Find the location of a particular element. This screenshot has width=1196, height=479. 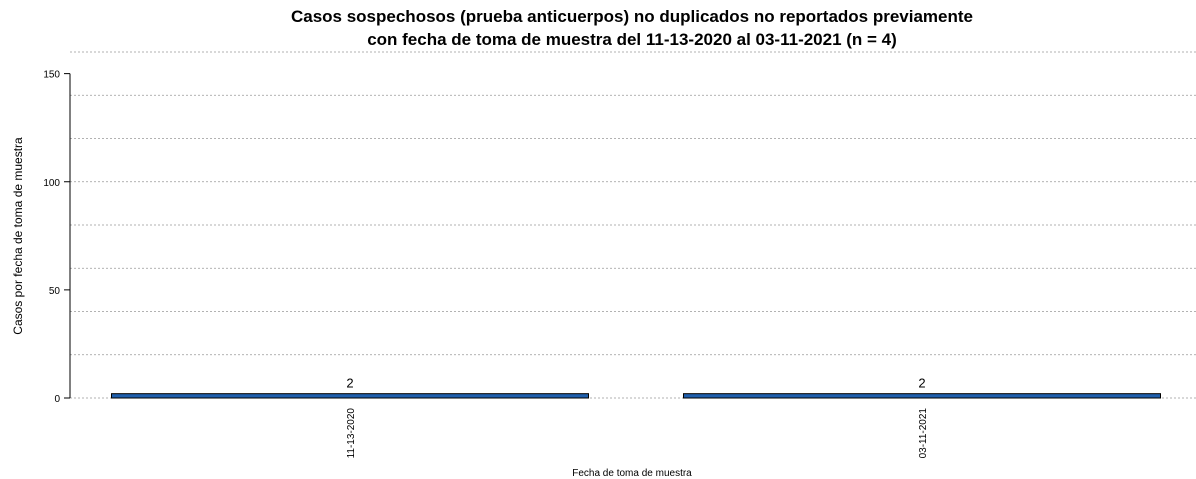

x-tick-label: 11-13-2020 is located at coordinates (351, 433).